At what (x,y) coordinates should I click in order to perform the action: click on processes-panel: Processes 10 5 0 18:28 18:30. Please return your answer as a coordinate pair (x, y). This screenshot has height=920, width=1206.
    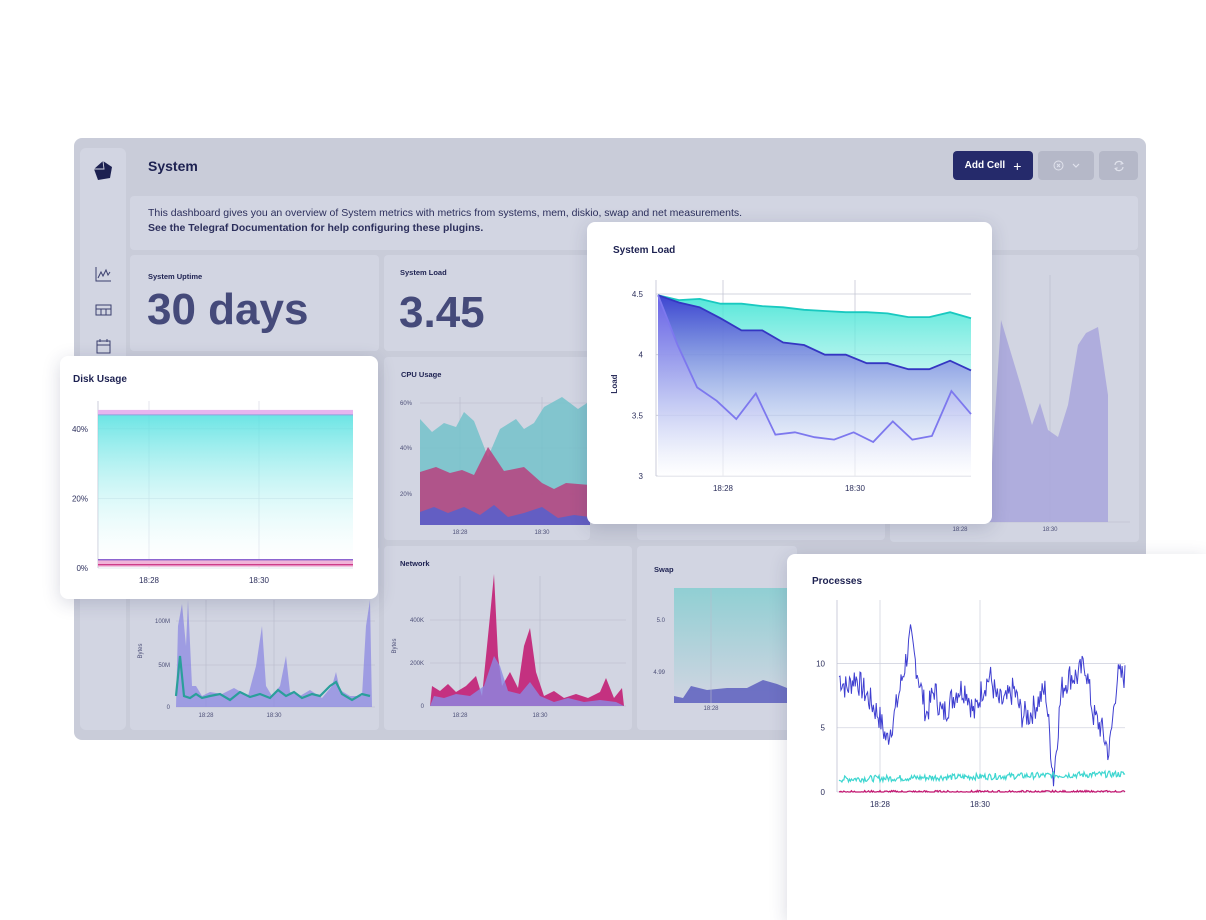
    Looking at the image, I should click on (996, 737).